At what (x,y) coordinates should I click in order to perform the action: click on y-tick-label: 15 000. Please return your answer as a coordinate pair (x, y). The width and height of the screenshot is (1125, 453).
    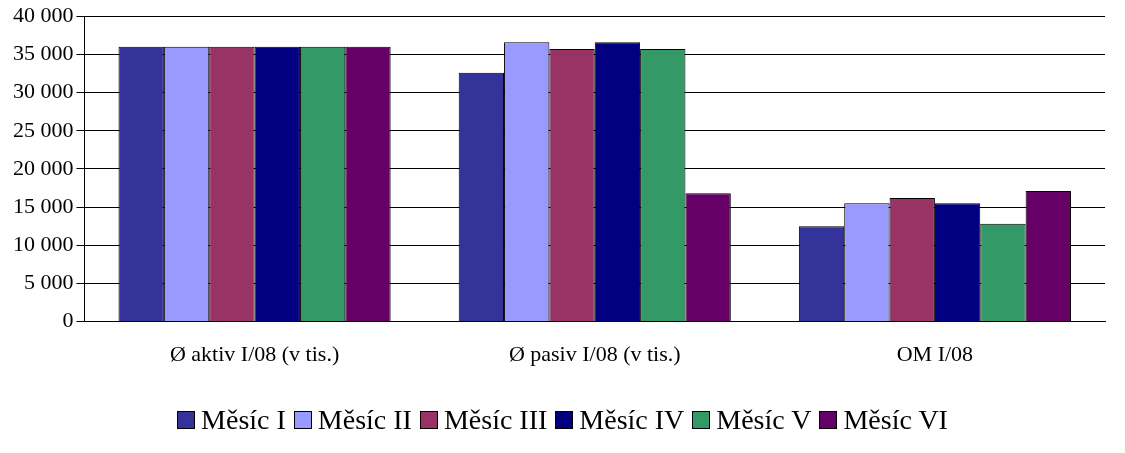
    Looking at the image, I should click on (43, 205).